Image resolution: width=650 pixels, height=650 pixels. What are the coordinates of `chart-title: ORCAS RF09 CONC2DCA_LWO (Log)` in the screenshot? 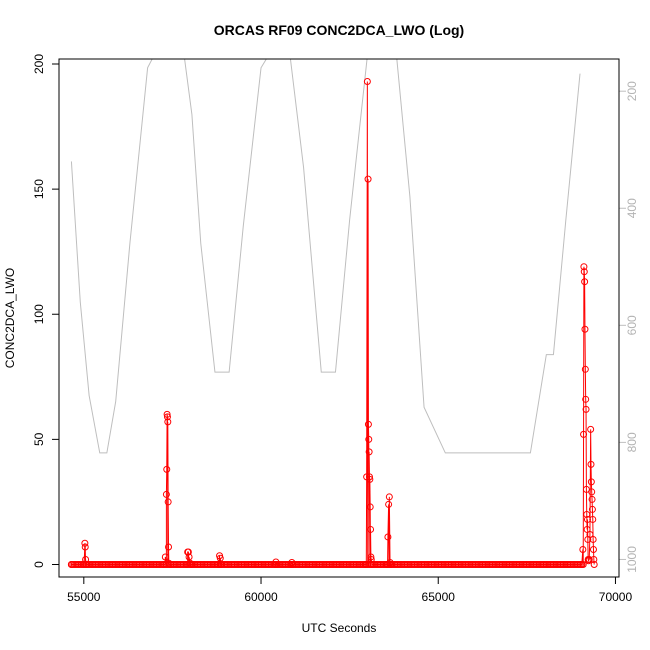 It's located at (339, 30).